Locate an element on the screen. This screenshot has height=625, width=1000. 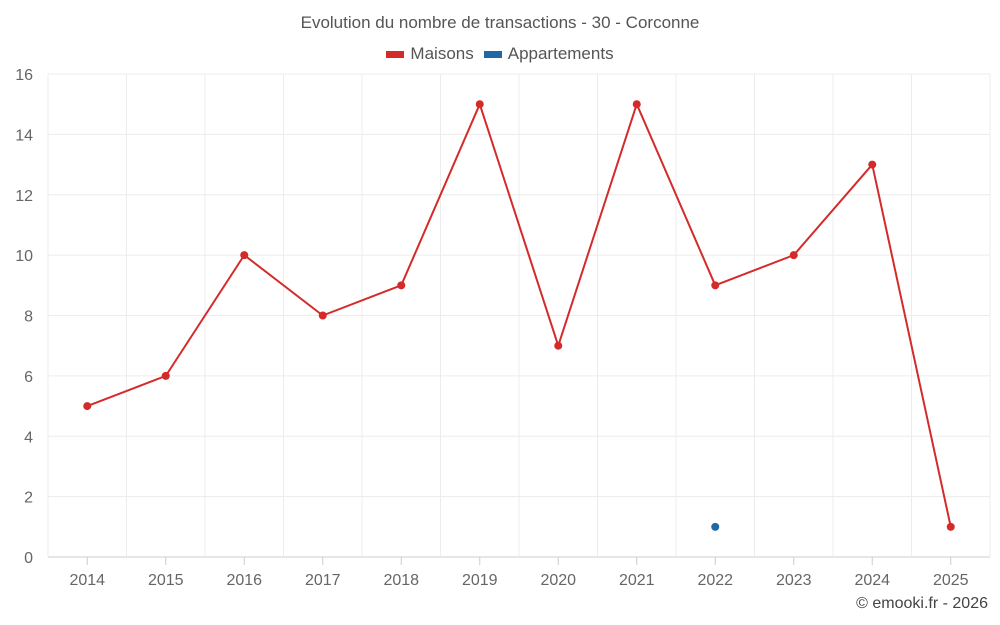
y-tick-label: 4 is located at coordinates (28, 437).